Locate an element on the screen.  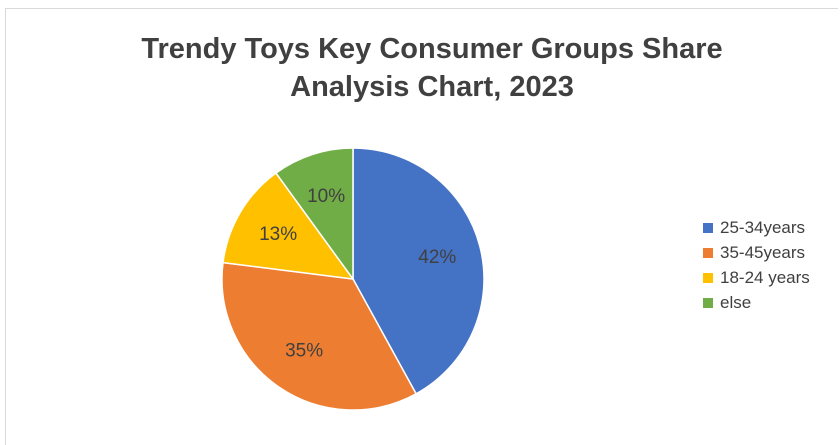
legend-label: 25-34years is located at coordinates (763, 227).